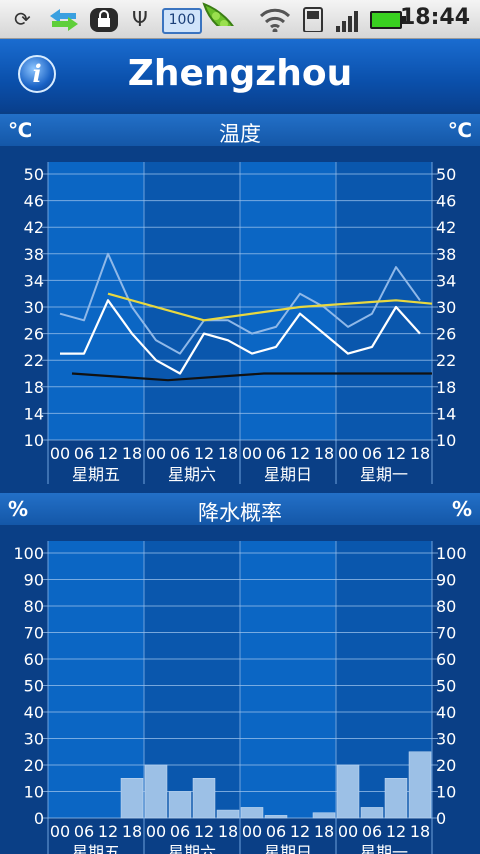 The height and width of the screenshot is (854, 480). I want to click on temperature-line-light, so click(240, 303).